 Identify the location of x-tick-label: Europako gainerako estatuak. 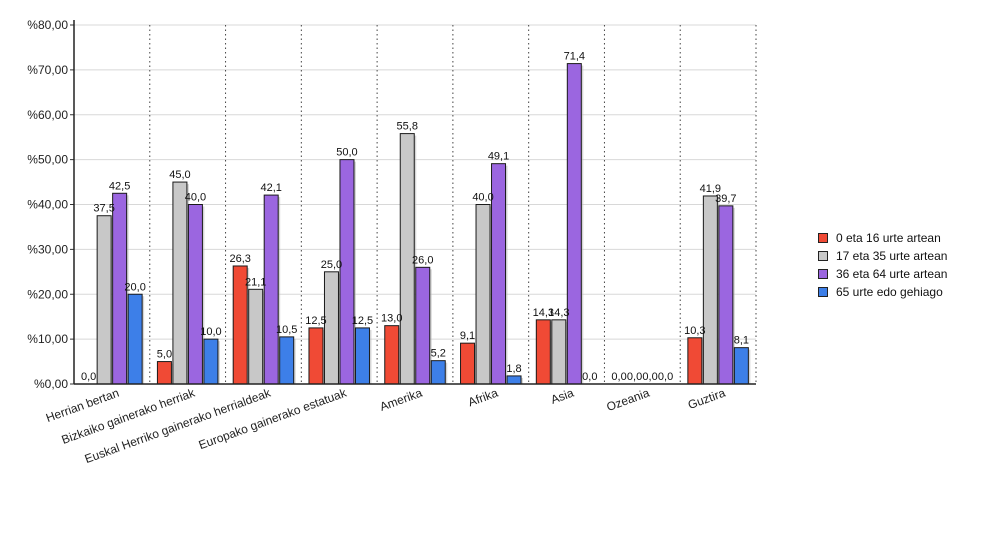
(273, 418).